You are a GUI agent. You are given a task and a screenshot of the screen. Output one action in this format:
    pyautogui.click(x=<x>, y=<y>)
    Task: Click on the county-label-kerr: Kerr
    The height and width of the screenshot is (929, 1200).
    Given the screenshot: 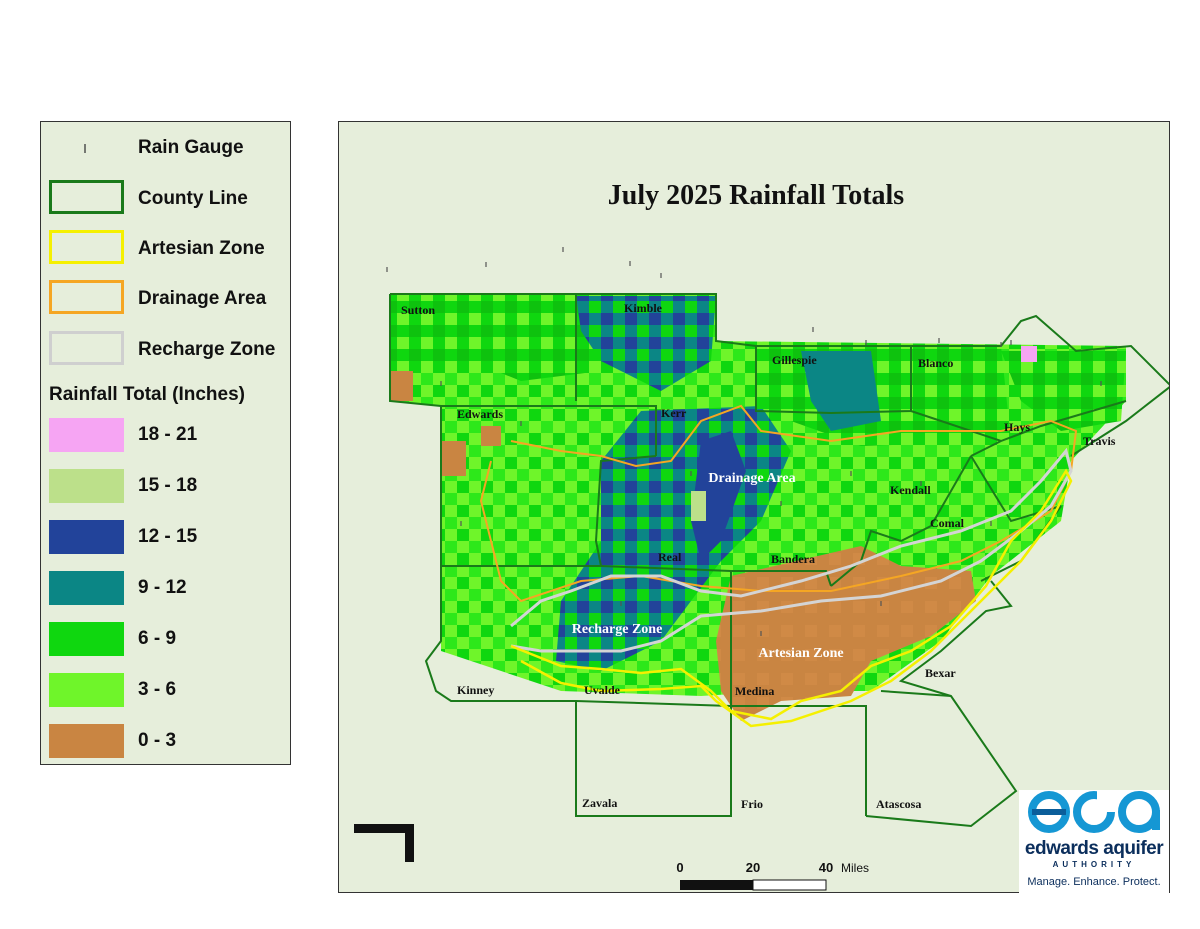 What is the action you would take?
    pyautogui.click(x=674, y=413)
    